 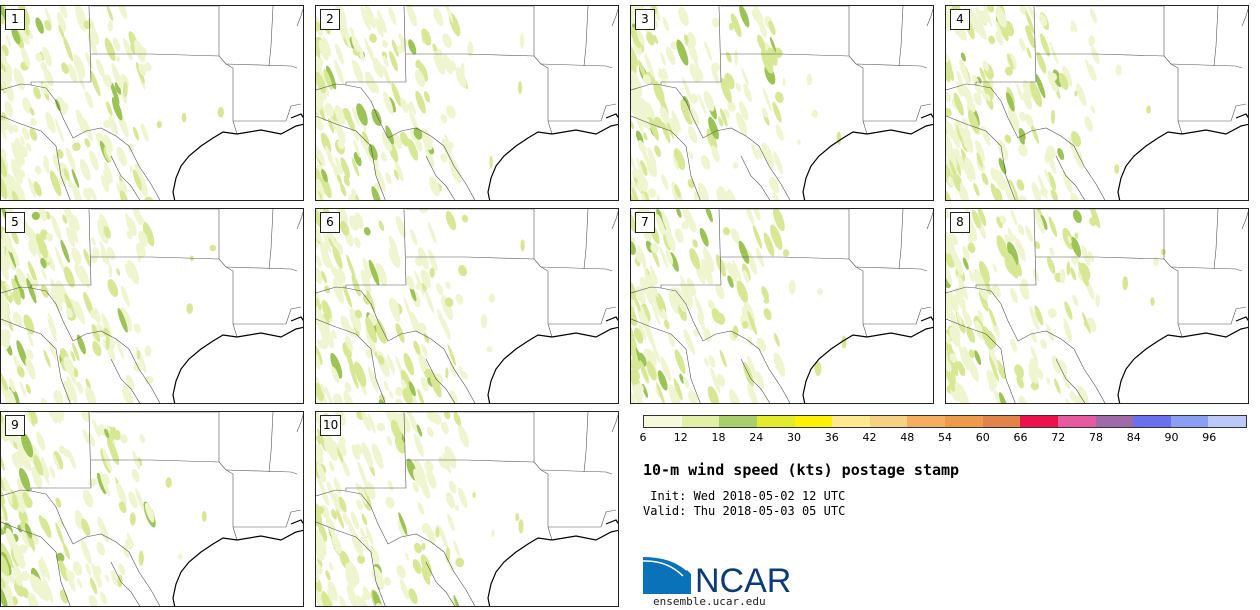 I want to click on colorbar-swatch, so click(x=1076, y=421).